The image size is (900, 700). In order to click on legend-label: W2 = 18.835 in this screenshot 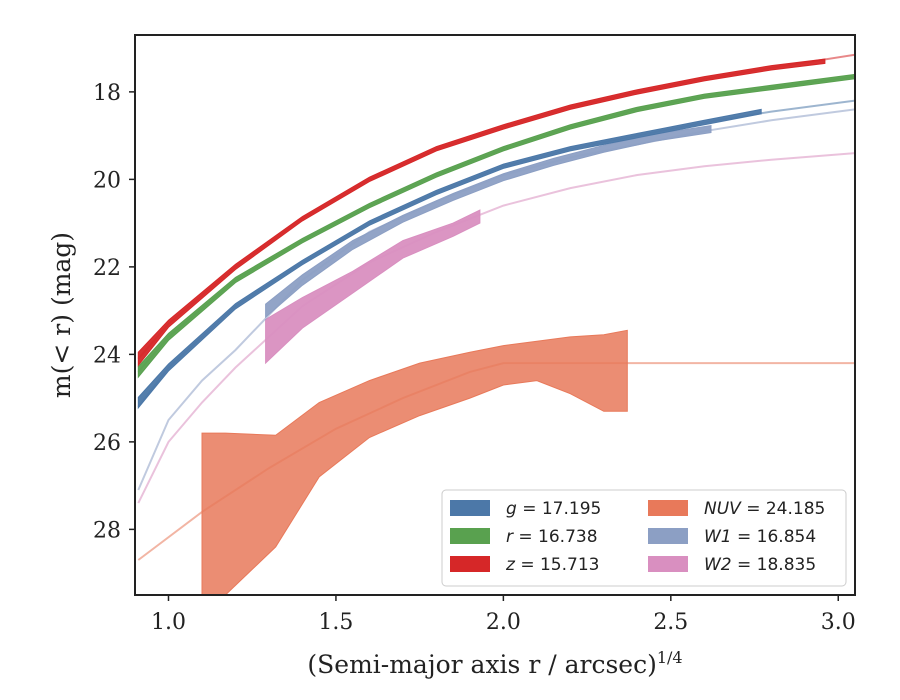, I will do `click(760, 565)`.